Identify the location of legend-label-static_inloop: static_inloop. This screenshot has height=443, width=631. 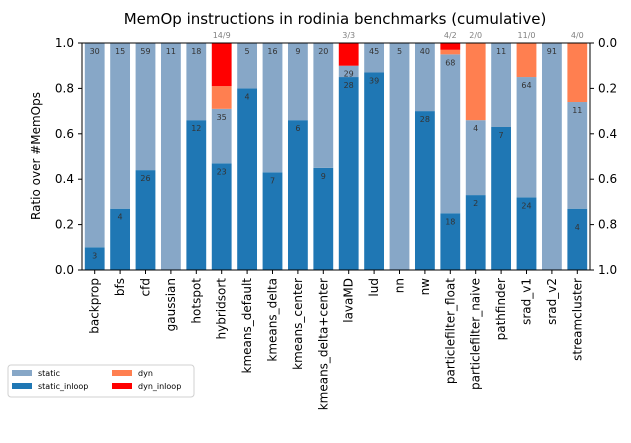
(63, 386).